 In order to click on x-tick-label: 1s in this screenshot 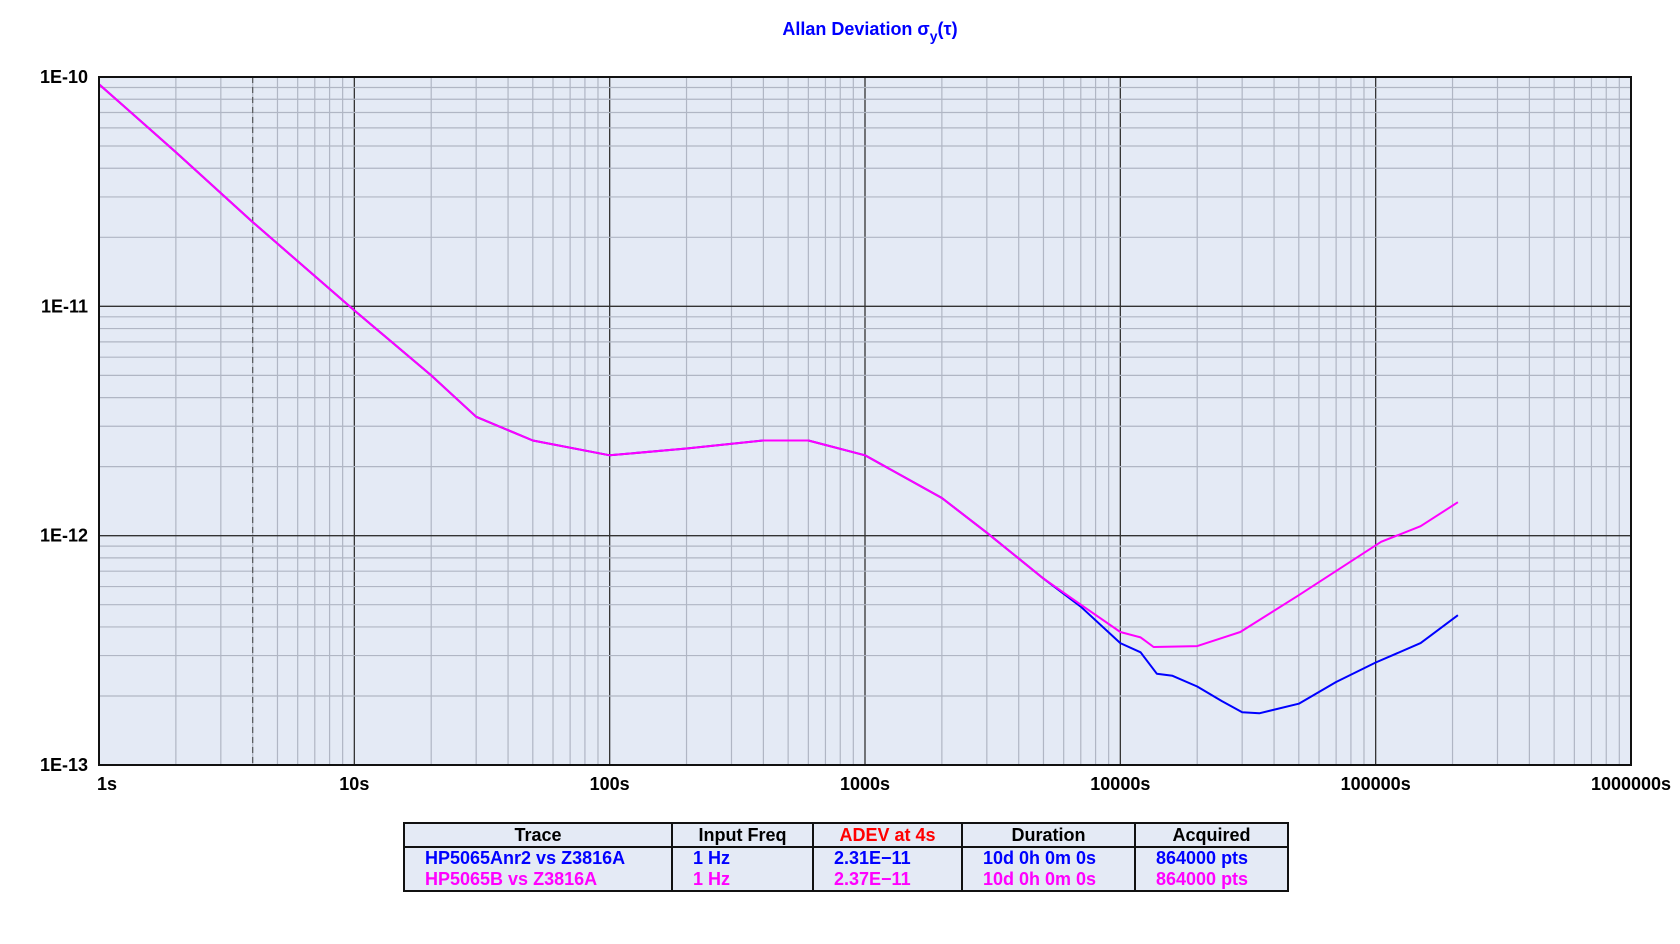, I will do `click(107, 784)`.